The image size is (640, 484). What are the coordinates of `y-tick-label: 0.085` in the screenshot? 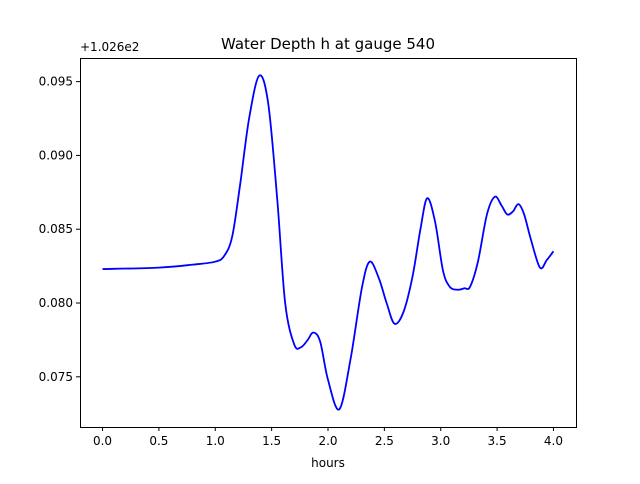 It's located at (56, 229).